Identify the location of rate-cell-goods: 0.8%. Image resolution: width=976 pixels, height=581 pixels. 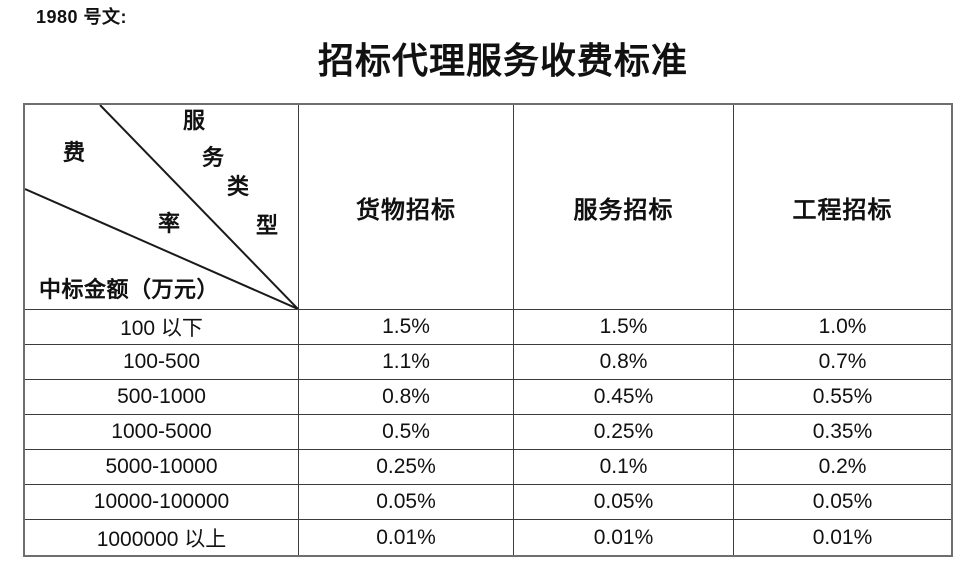
(406, 397).